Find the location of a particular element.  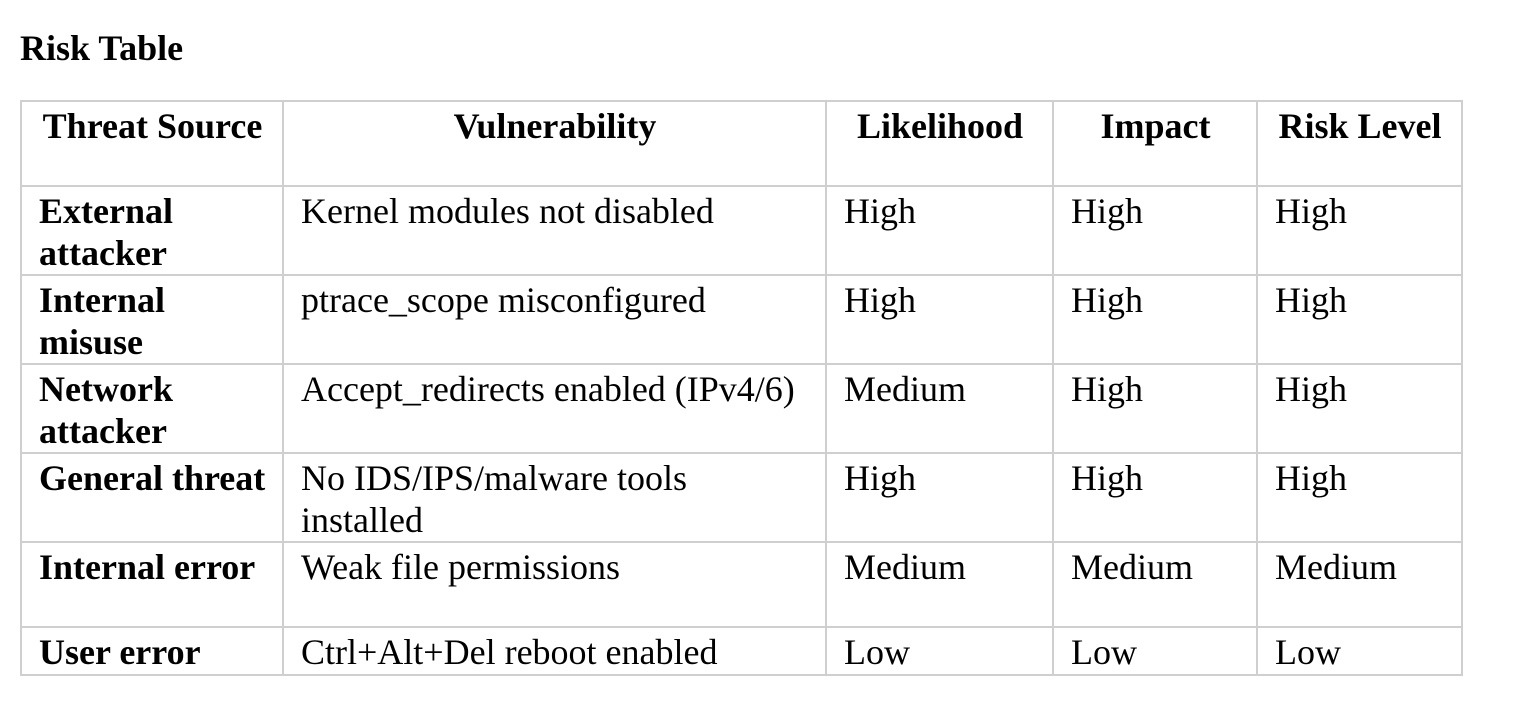

threat-source-cell: User error is located at coordinates (152, 651).